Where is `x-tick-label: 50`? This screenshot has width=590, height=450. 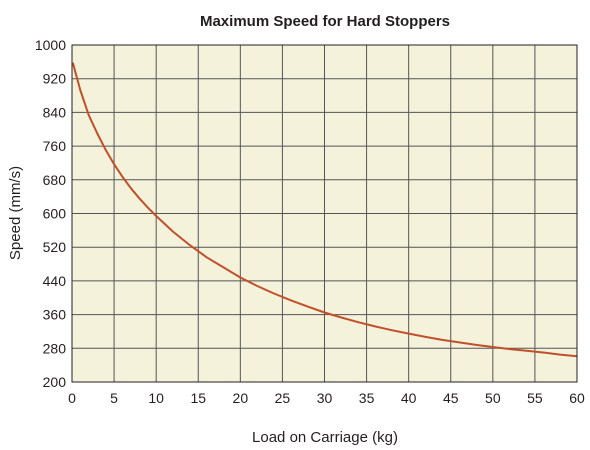
x-tick-label: 50 is located at coordinates (493, 398).